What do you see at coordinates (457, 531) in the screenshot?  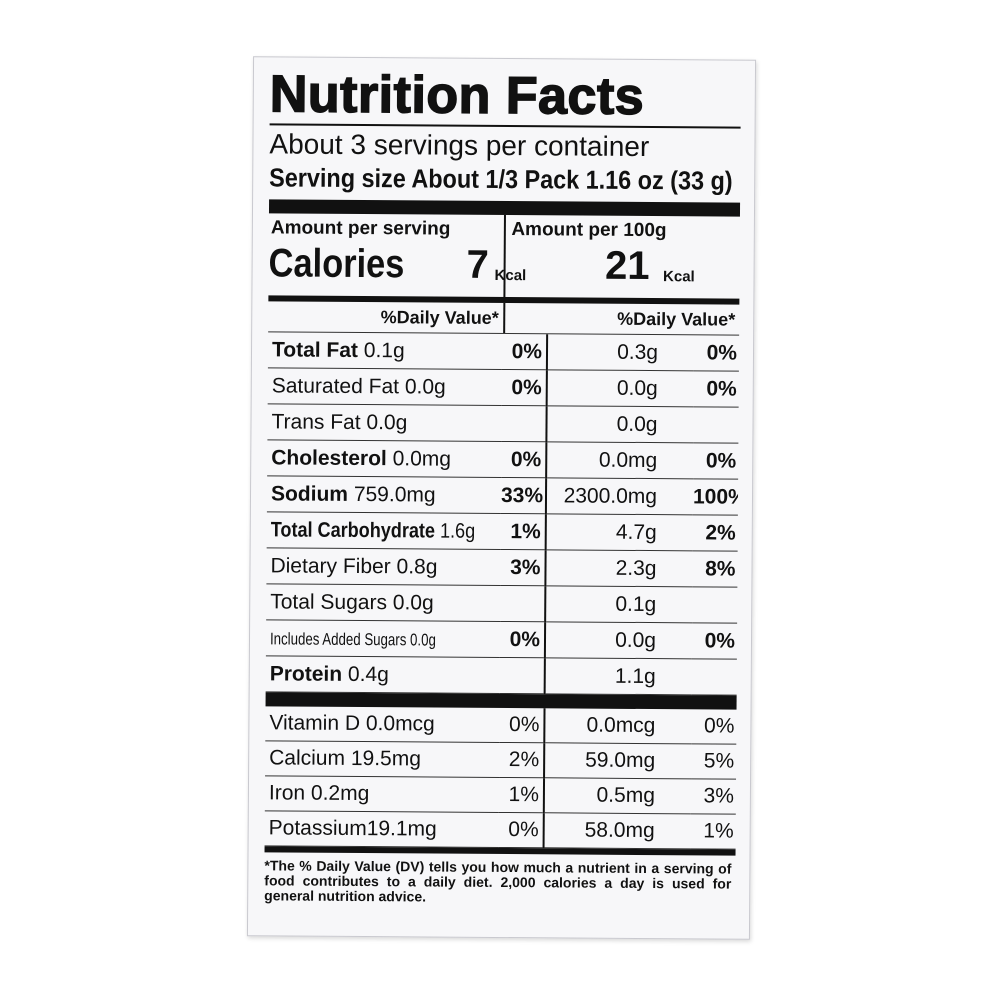 I see `nutrient-amount: 1.6g` at bounding box center [457, 531].